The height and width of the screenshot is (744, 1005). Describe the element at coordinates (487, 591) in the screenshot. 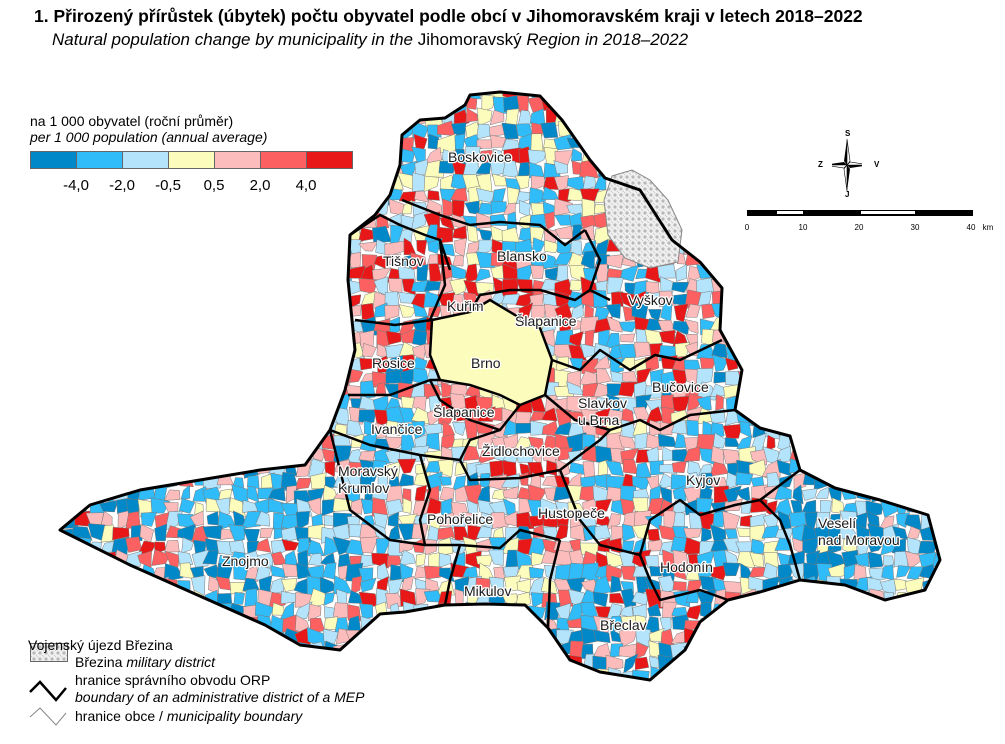

I see `district-label: Mikulov` at that location.